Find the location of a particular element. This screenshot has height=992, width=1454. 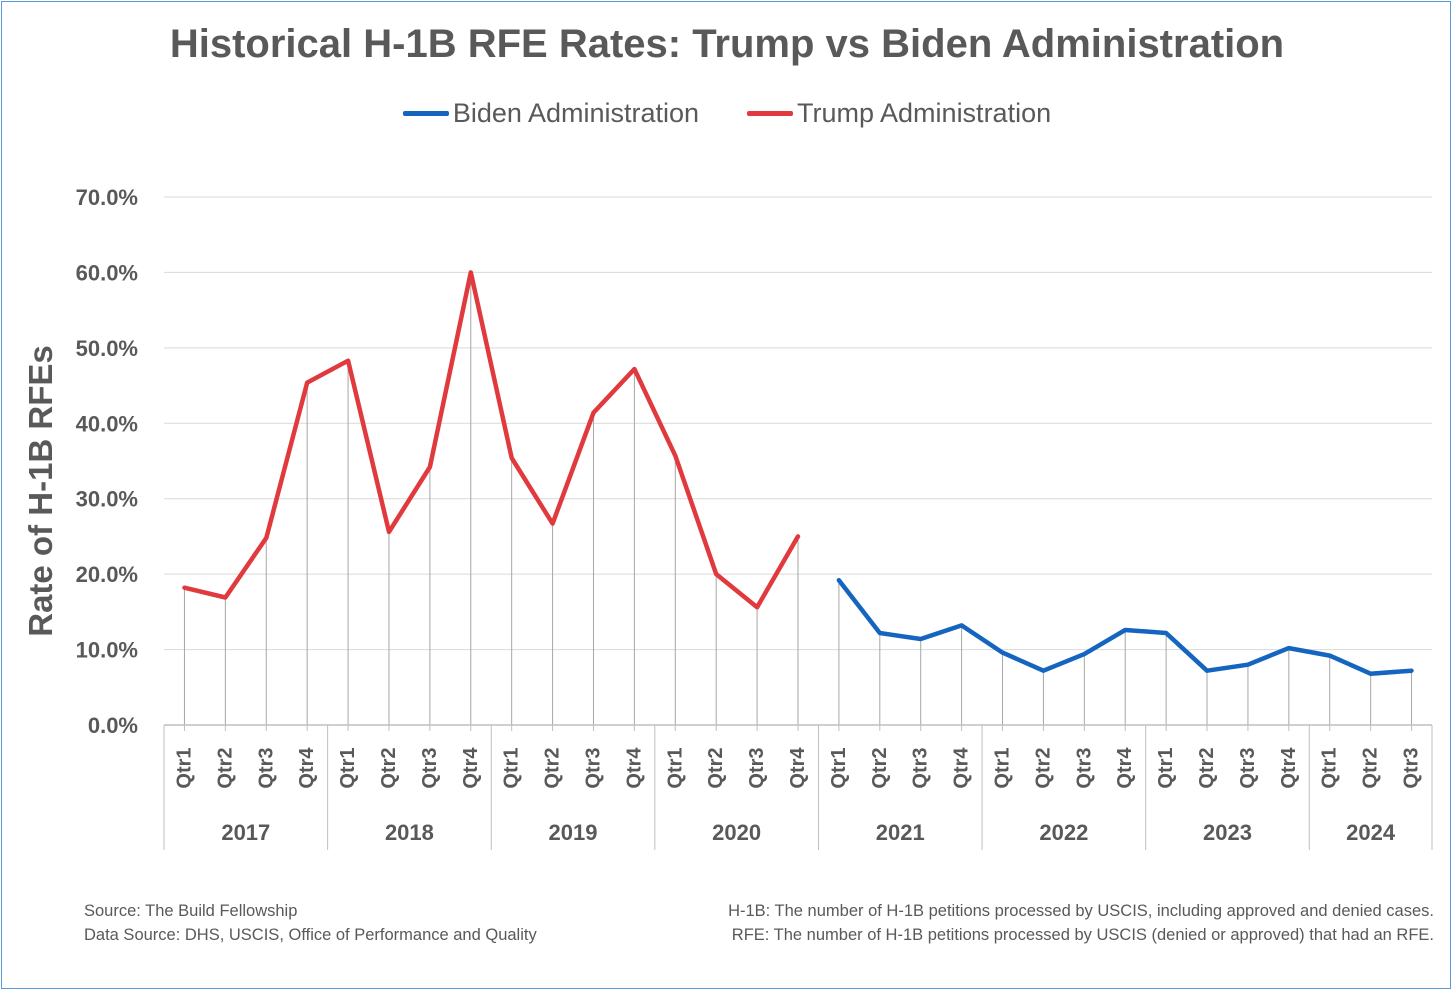

y-axis-title: Rate of H-1B RFEs is located at coordinates (40, 491).